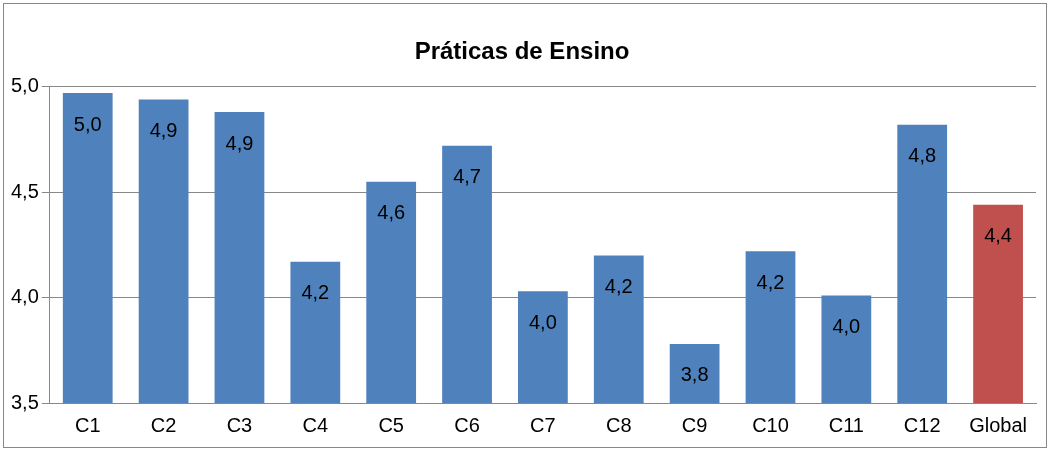 This screenshot has height=453, width=1052. Describe the element at coordinates (467, 424) in the screenshot. I see `x-tick-label: C6` at that location.